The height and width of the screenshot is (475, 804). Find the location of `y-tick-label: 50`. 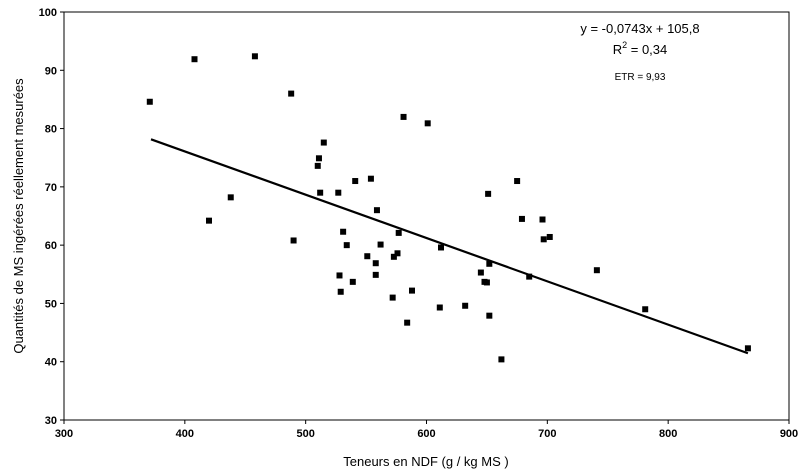

y-tick-label: 50 is located at coordinates (51, 304).